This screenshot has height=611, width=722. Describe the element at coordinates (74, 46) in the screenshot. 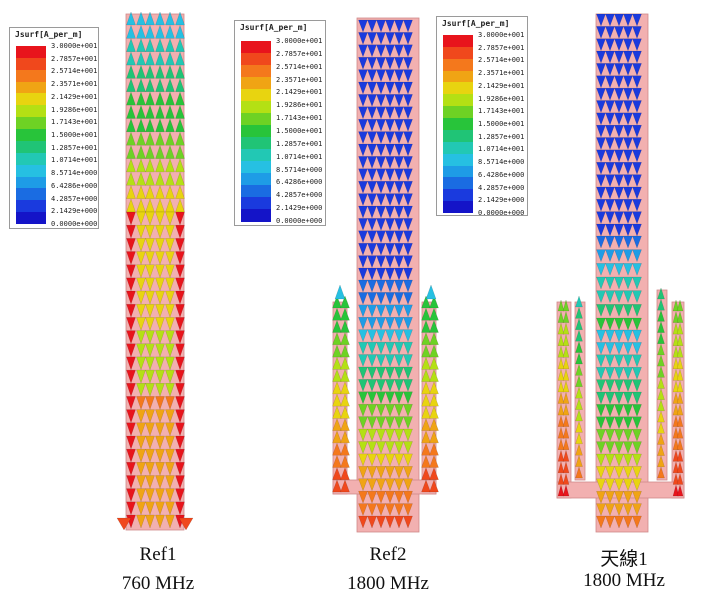

I see `legend-label: 3.0000e+001` at that location.